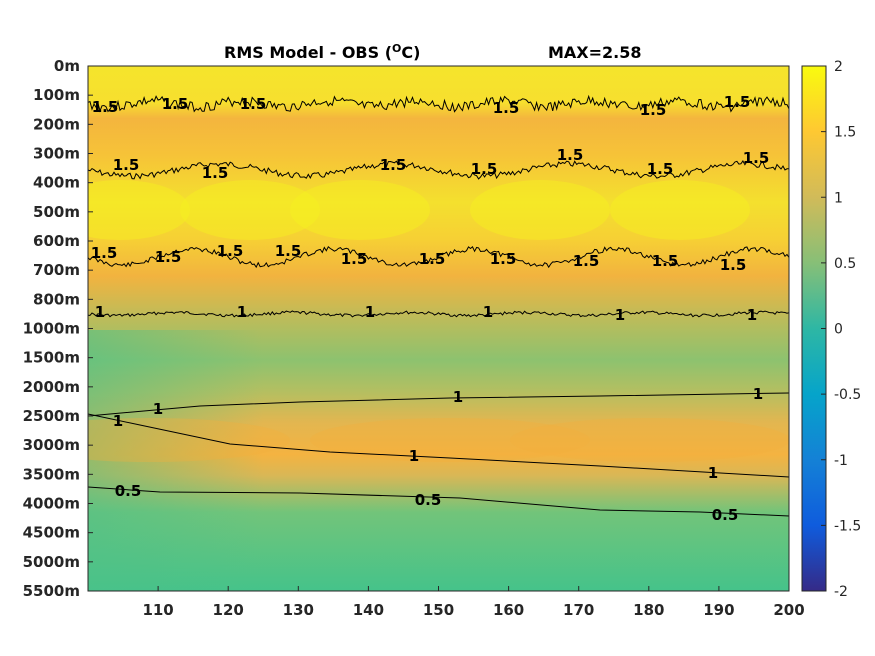 The width and height of the screenshot is (875, 656). What do you see at coordinates (56, 270) in the screenshot?
I see `y-tick-label: 700m` at bounding box center [56, 270].